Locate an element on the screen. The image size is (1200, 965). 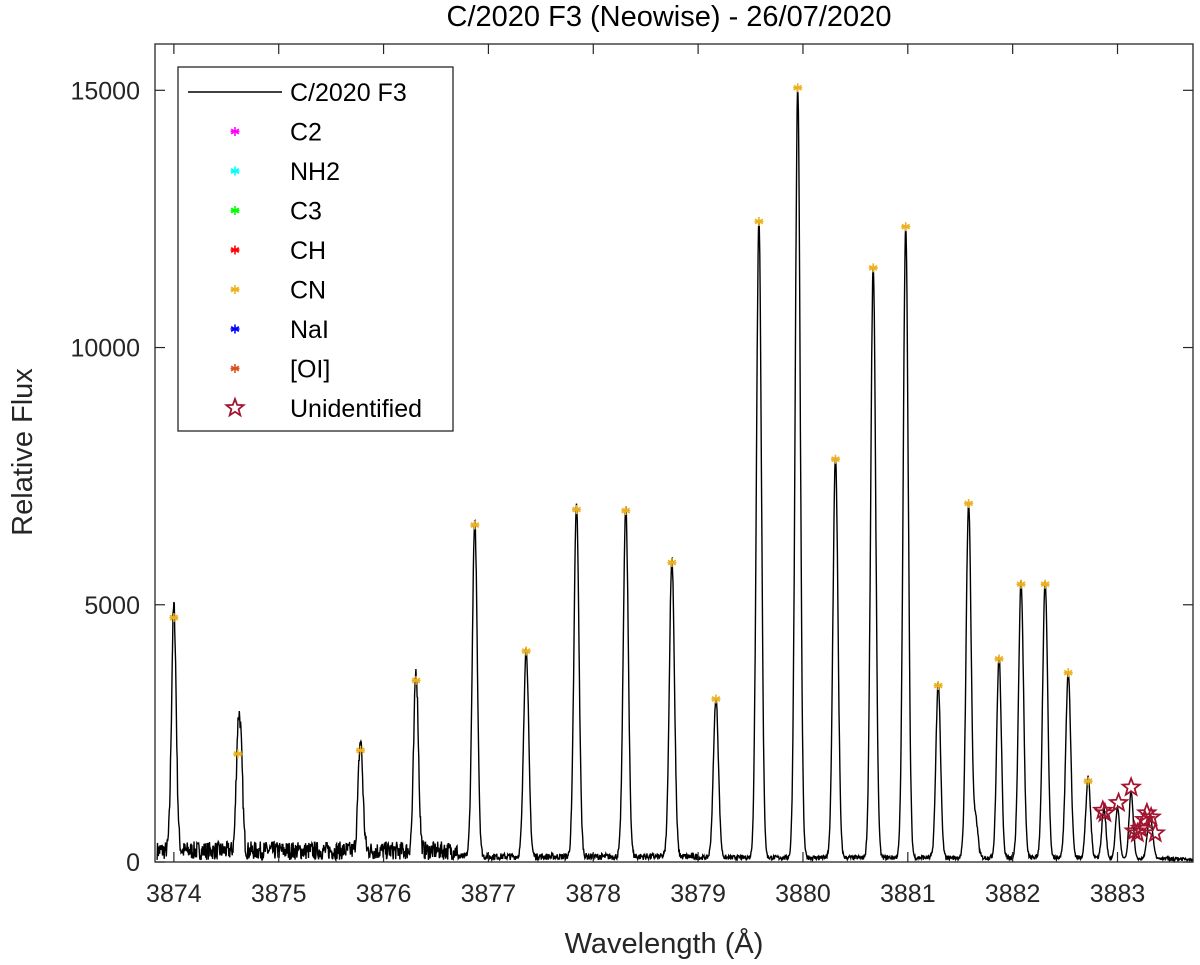
legend-item: NH2 is located at coordinates (285, 172).